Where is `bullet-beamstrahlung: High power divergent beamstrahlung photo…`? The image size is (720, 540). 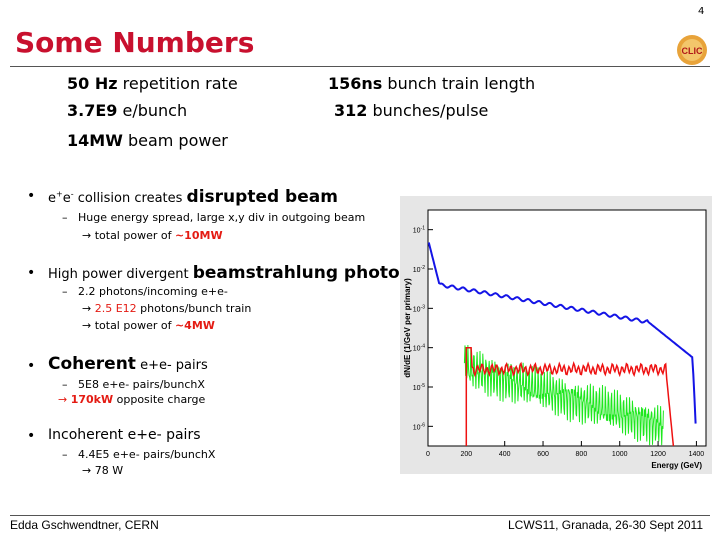
bullet-beamstrahlung: High power divergent beamstrahlung photo… is located at coordinates (235, 273).